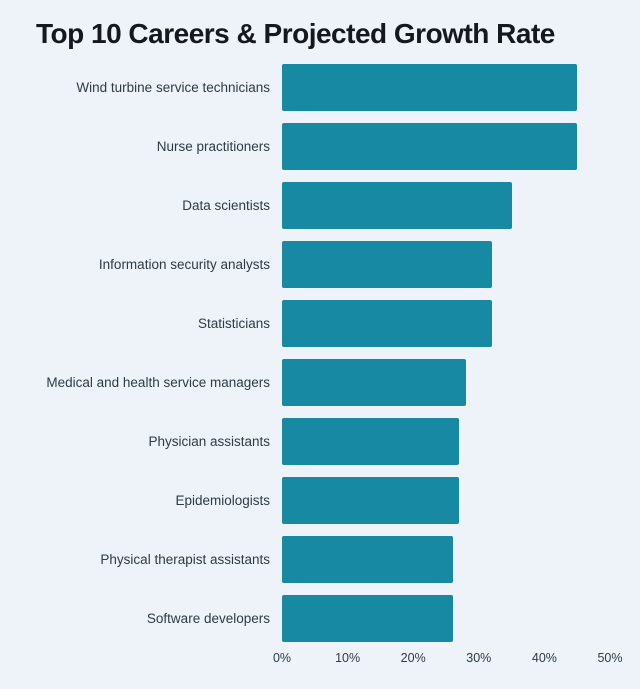 The image size is (640, 689). Describe the element at coordinates (209, 441) in the screenshot. I see `bar-label: Physician assistants` at that location.